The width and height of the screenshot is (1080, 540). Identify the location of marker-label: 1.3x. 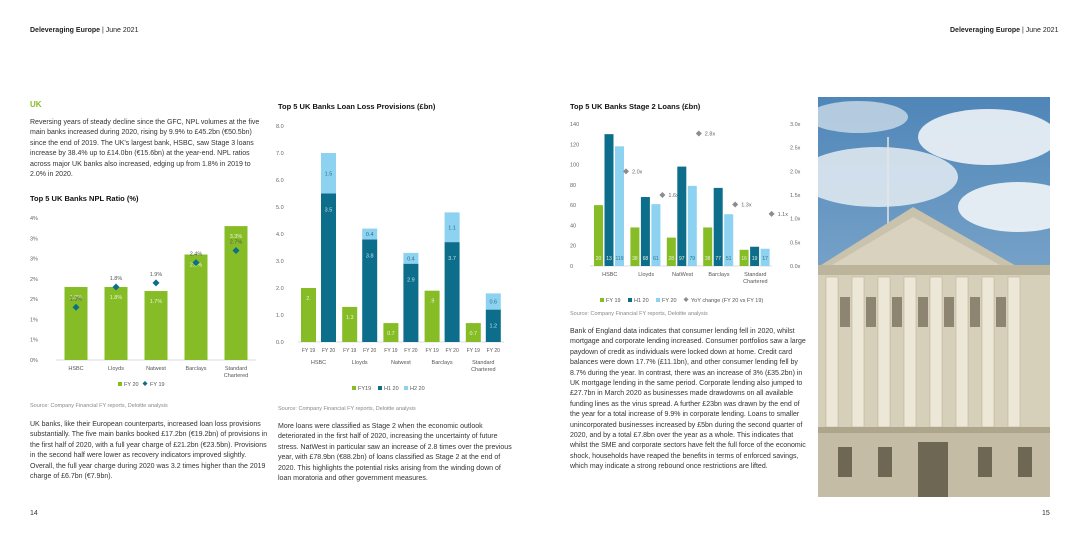
(746, 205).